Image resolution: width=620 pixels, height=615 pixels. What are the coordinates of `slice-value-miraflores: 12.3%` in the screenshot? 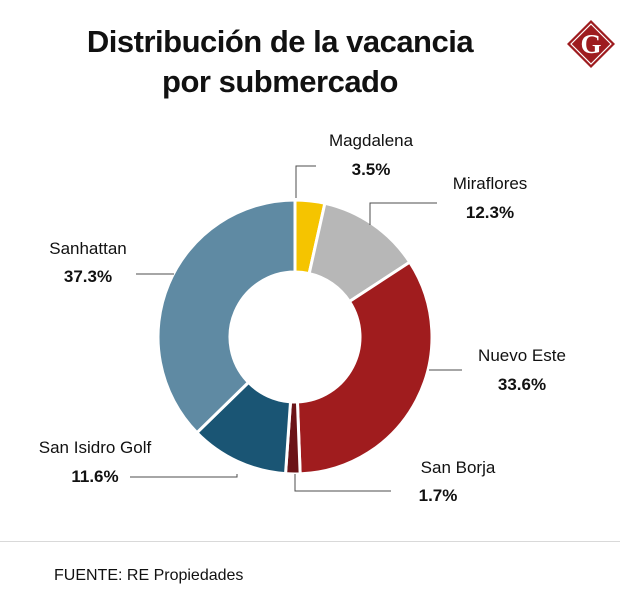 It's located at (490, 212).